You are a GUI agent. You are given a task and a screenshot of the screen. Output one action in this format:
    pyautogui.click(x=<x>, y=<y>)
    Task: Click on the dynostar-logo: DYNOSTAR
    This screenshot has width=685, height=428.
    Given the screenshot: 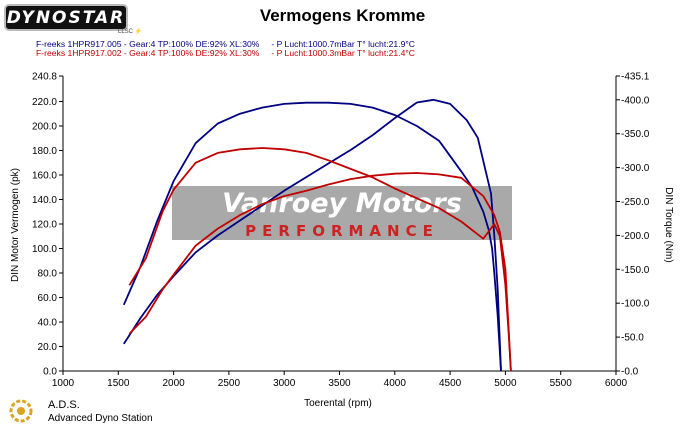 What is the action you would take?
    pyautogui.click(x=66, y=17)
    